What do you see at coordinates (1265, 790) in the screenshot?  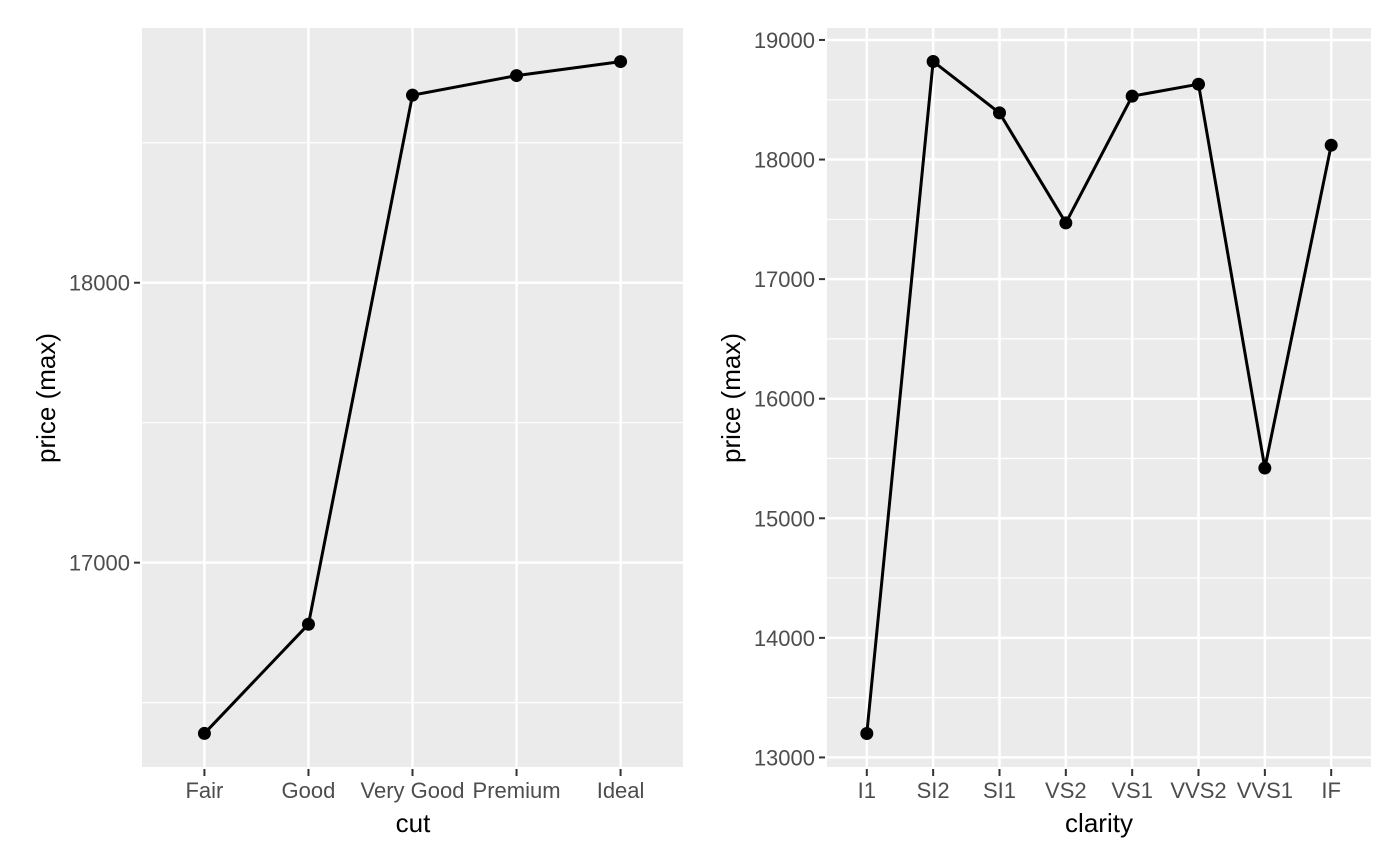 I see `x-tick-label: VVS1` at bounding box center [1265, 790].